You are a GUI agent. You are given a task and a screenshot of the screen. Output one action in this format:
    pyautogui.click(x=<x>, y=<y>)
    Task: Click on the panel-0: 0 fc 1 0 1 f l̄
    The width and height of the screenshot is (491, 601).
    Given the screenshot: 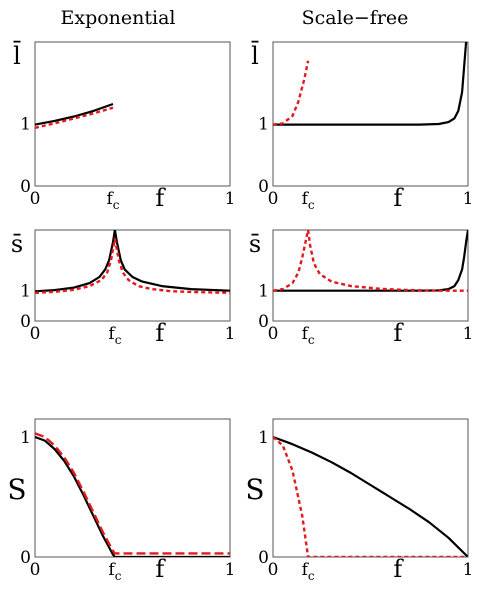 What is the action you would take?
    pyautogui.click(x=124, y=126)
    